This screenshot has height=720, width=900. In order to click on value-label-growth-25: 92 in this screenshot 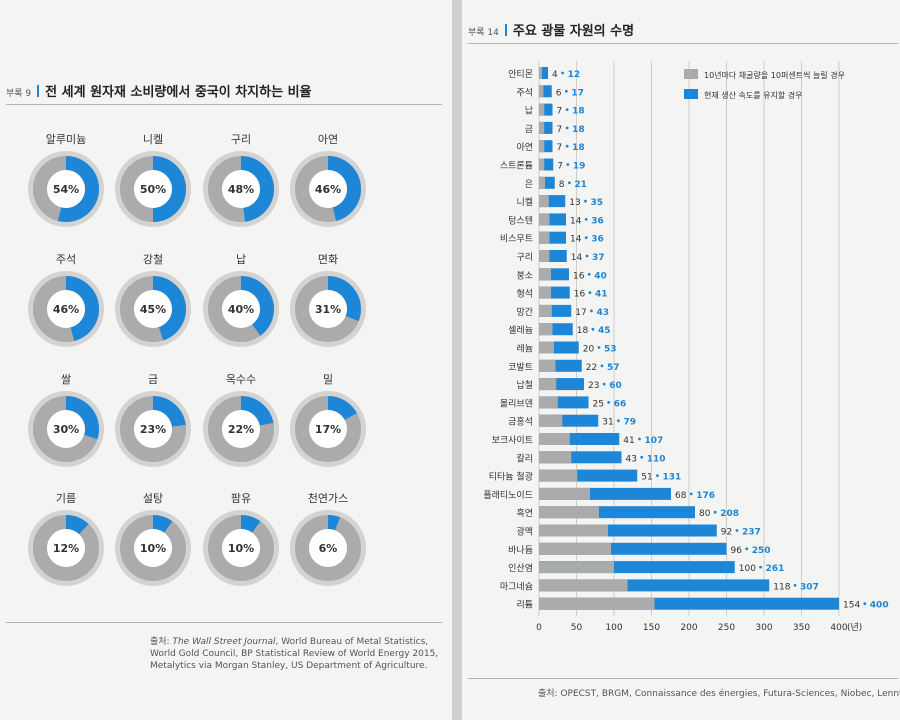, I will do `click(726, 533)`.